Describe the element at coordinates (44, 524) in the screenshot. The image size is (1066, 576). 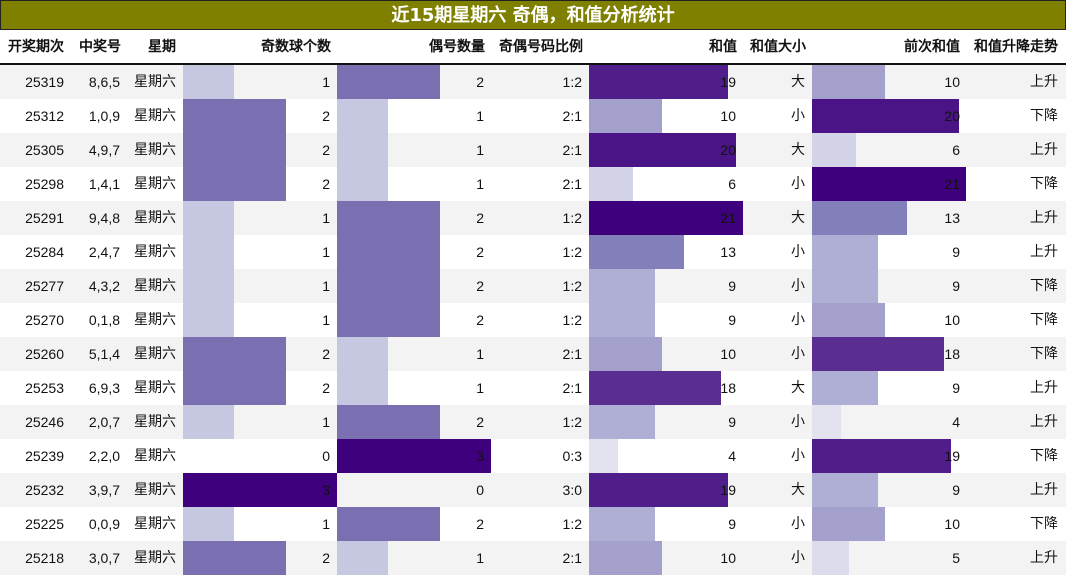
I see `issue-cell: 25225` at that location.